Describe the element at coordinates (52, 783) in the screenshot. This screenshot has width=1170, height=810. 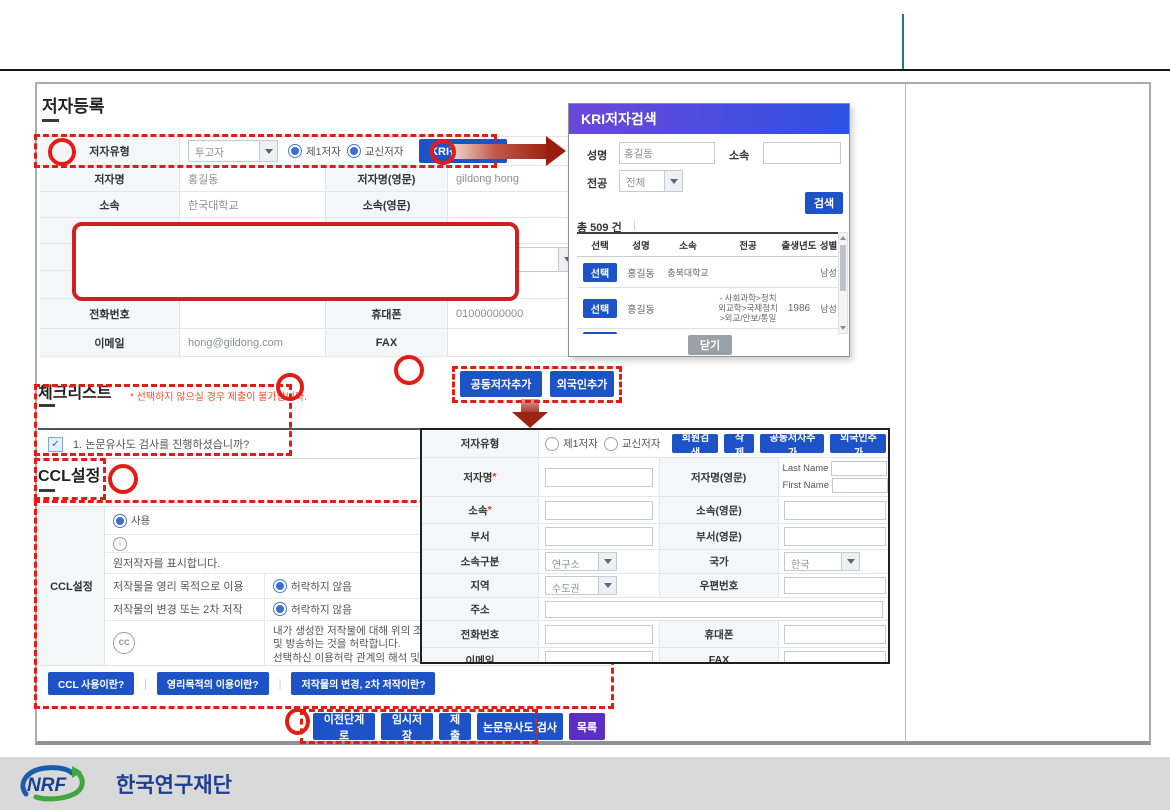
I see `nrf-logo-icon: NRF` at that location.